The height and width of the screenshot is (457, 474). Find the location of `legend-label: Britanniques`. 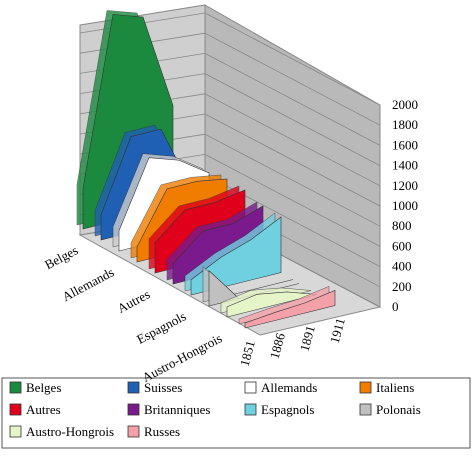

legend-label: Britanniques is located at coordinates (177, 409).